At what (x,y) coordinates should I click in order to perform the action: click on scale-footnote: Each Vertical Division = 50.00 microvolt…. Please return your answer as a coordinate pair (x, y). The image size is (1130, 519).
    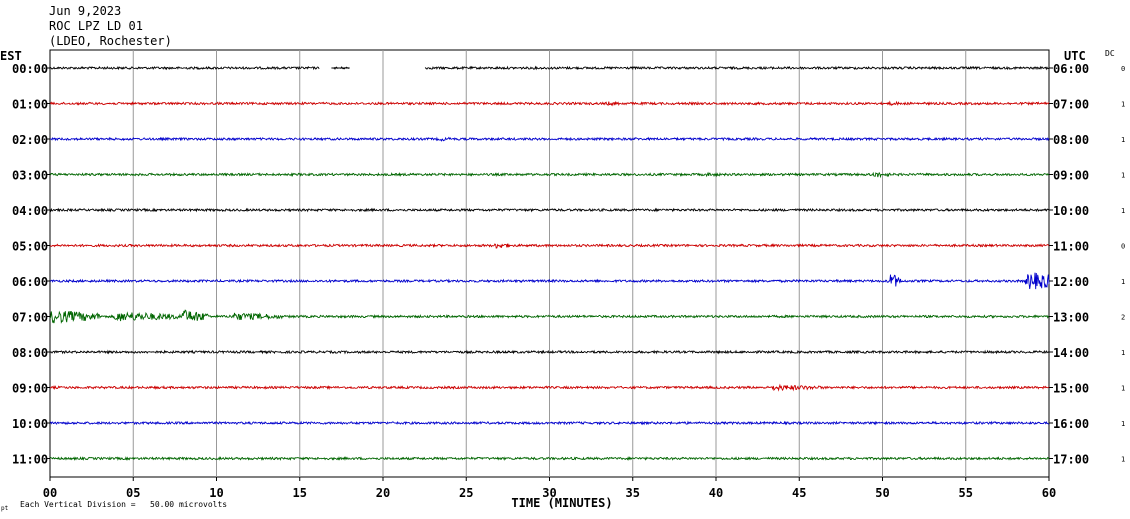
    Looking at the image, I should click on (123, 504).